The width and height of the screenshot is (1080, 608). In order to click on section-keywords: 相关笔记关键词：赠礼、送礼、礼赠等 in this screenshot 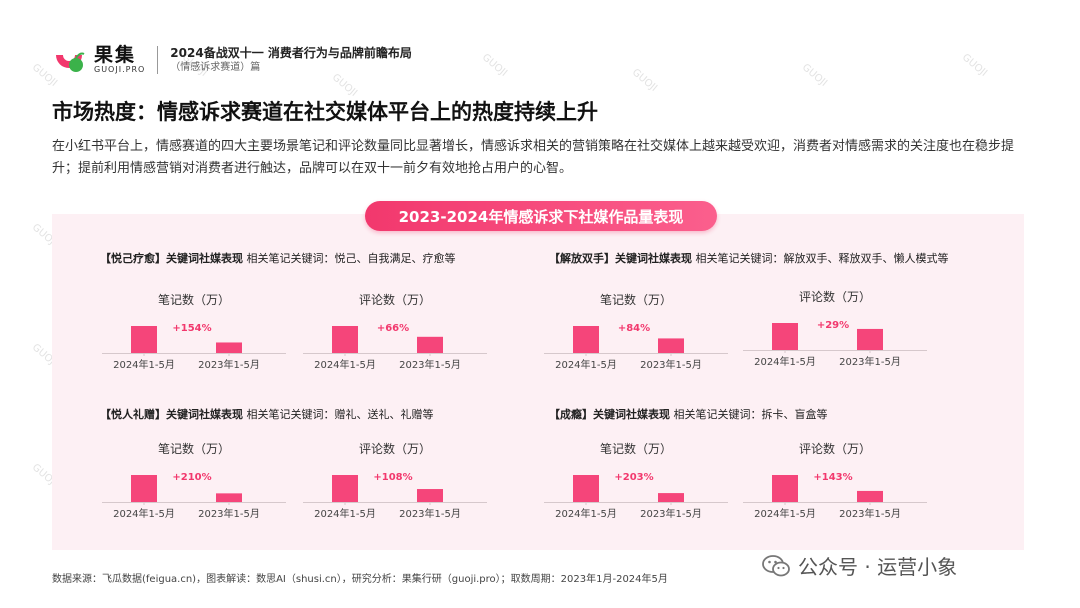, I will do `click(340, 414)`.